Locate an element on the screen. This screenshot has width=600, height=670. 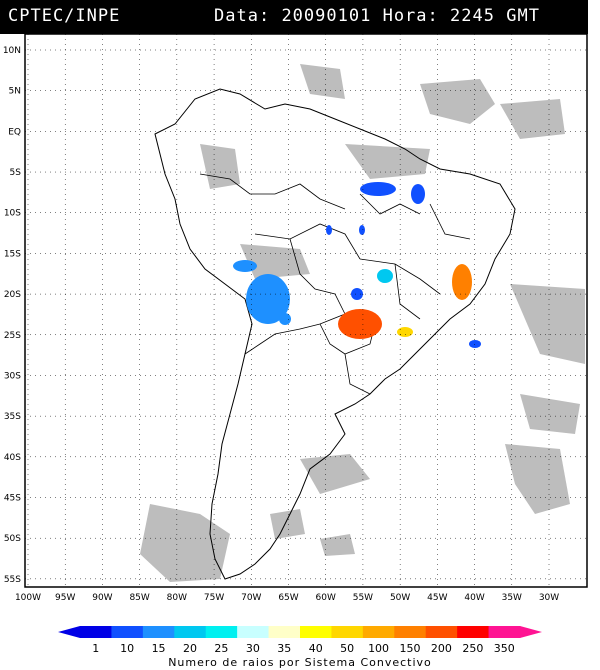
legend-colorbar is located at coordinates (300, 632).